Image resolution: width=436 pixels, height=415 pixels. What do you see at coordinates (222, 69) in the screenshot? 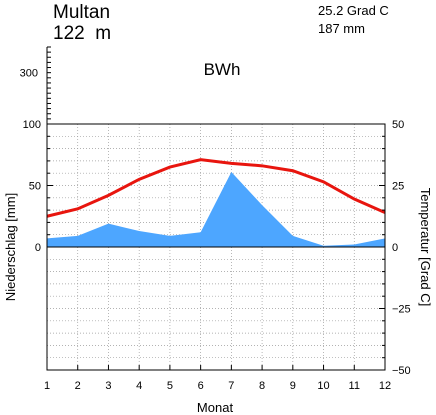
I see `climate-class: BWh` at bounding box center [222, 69].